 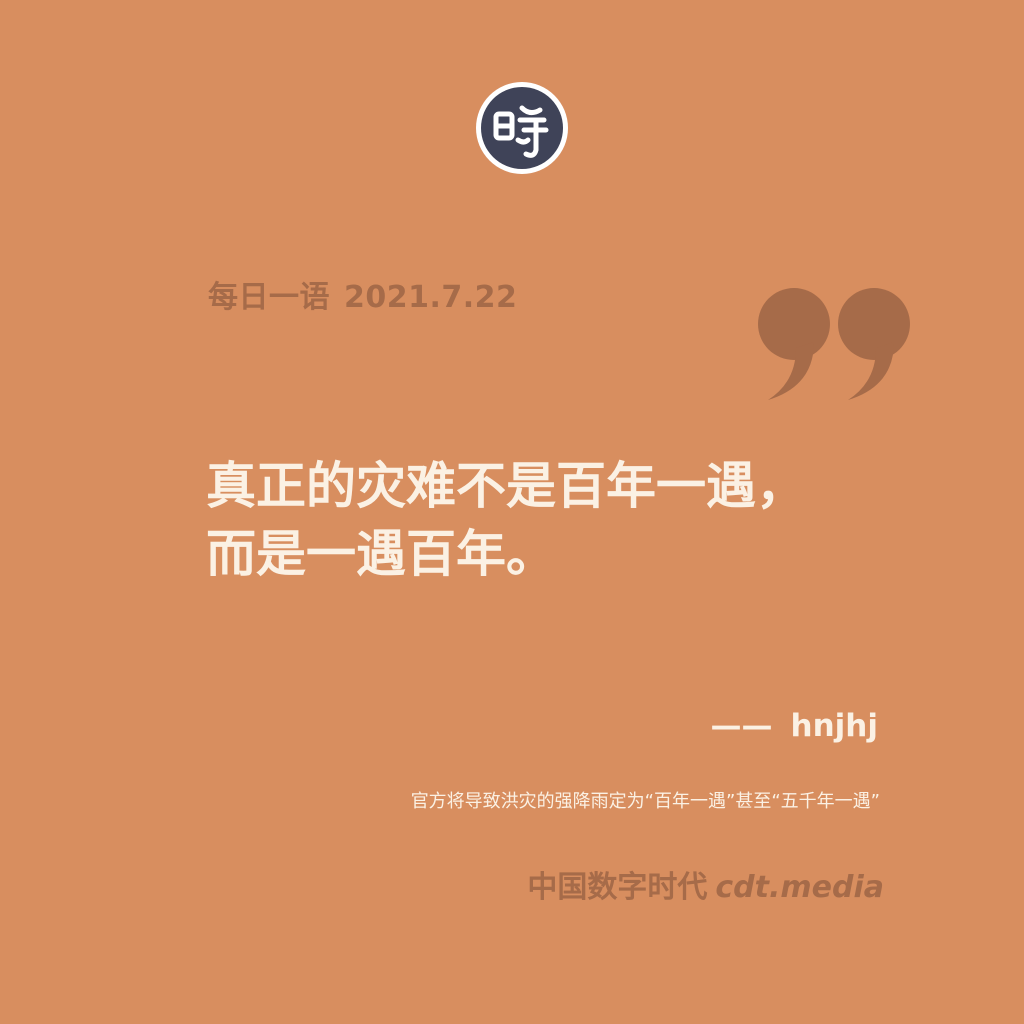 I want to click on brand-name: 中国数字时代, so click(x=617, y=887).